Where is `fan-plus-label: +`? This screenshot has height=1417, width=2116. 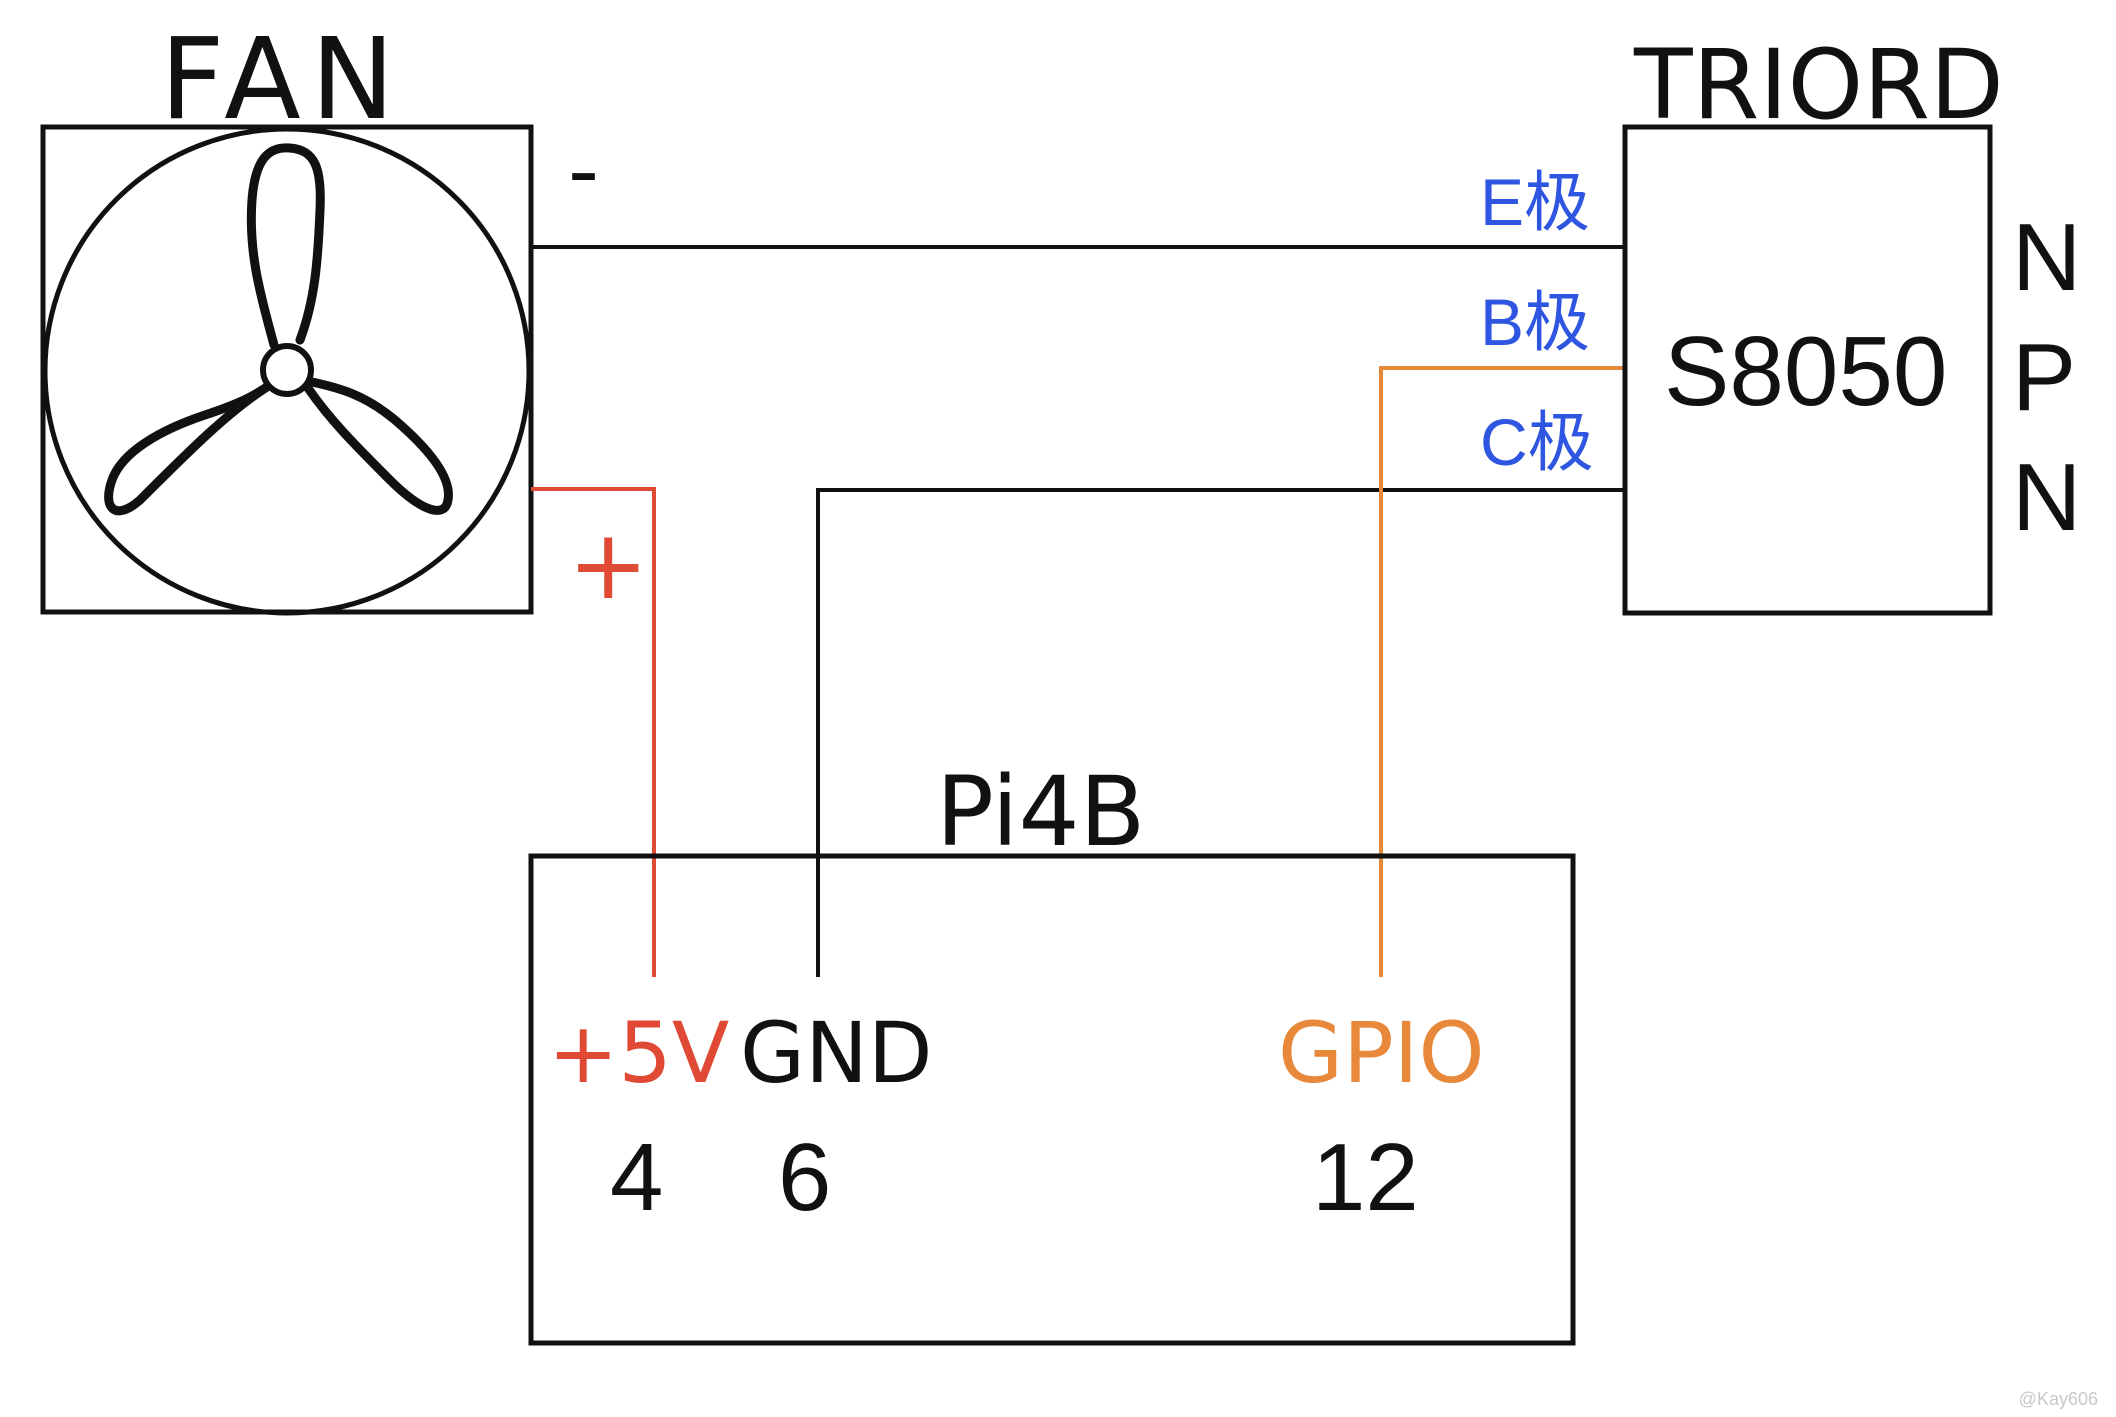 fan-plus-label: + is located at coordinates (608, 565).